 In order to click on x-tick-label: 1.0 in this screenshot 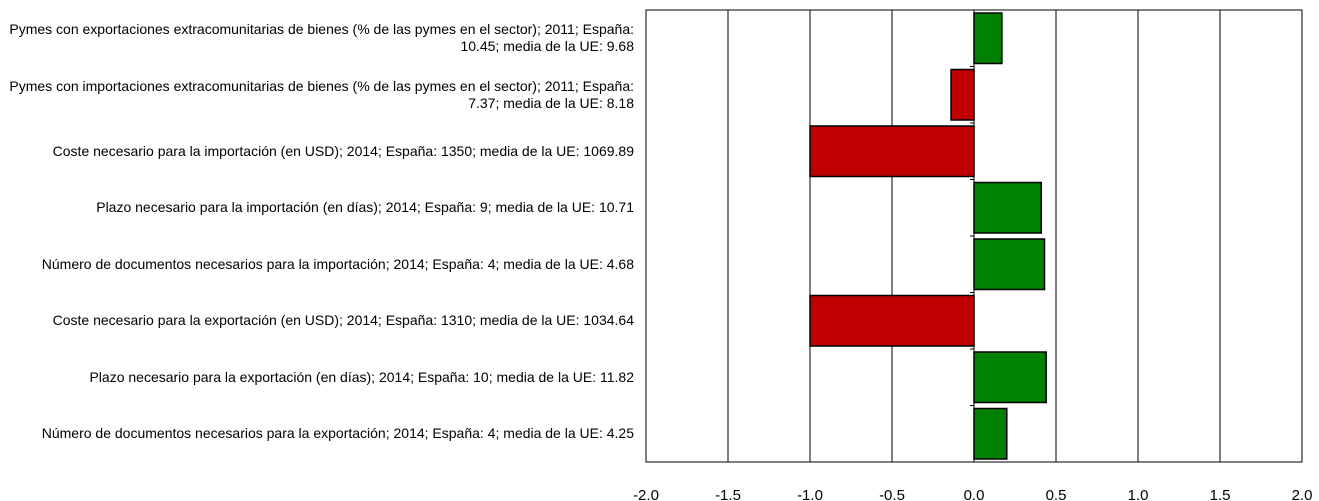, I will do `click(1138, 494)`.